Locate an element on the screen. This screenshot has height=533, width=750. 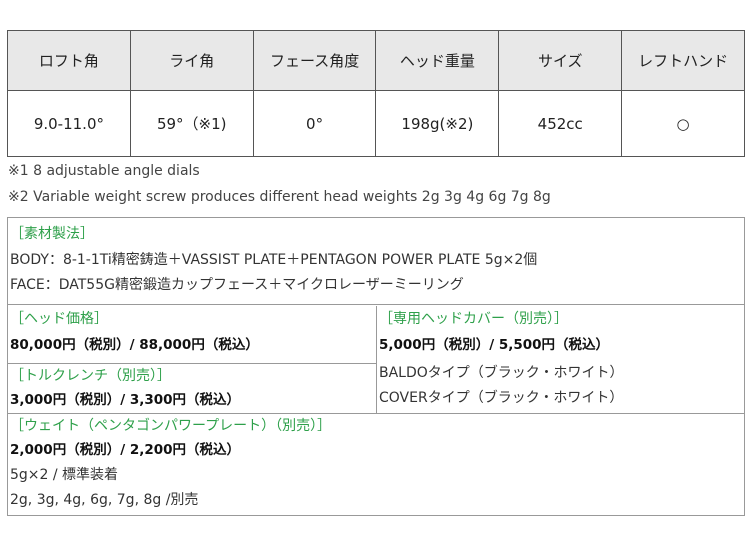
value-head-weight: 198g(※2) is located at coordinates (437, 123).